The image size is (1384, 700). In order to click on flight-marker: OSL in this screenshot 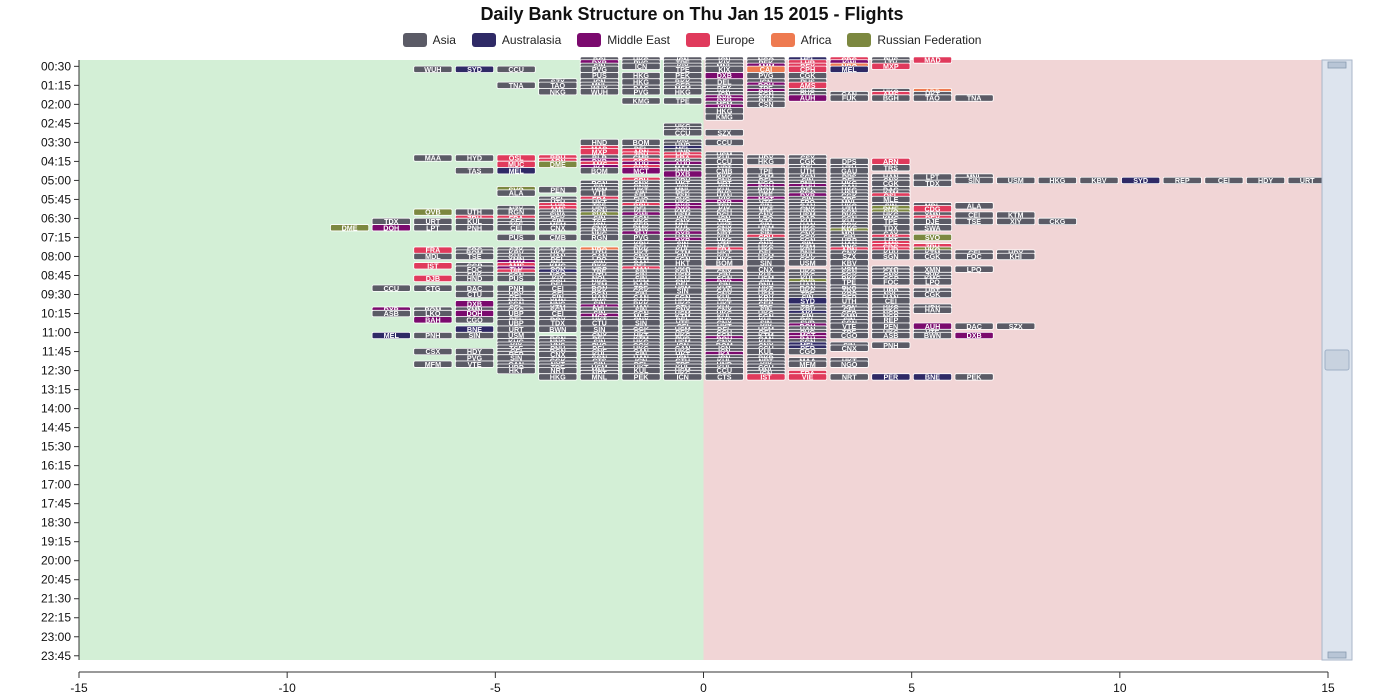, I will do `click(516, 158)`.